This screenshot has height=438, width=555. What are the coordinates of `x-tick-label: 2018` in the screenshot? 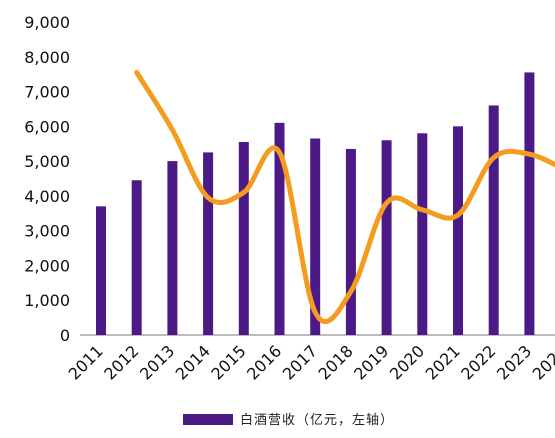 It's located at (336, 362).